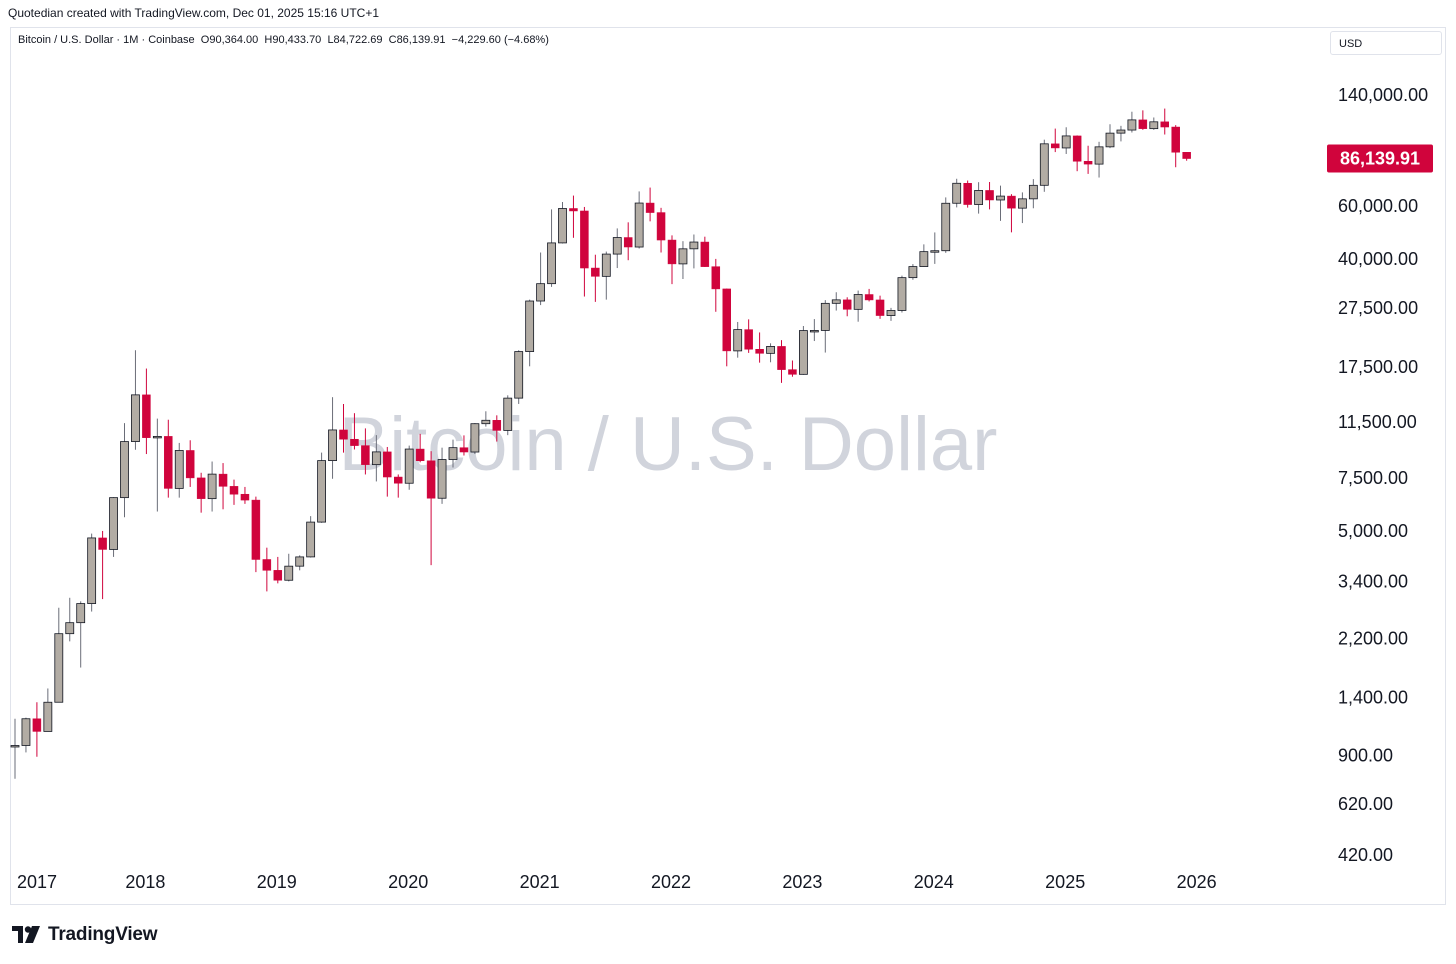 The height and width of the screenshot is (964, 1456). Describe the element at coordinates (1197, 882) in the screenshot. I see `x-axis-tick-label: 2026` at that location.